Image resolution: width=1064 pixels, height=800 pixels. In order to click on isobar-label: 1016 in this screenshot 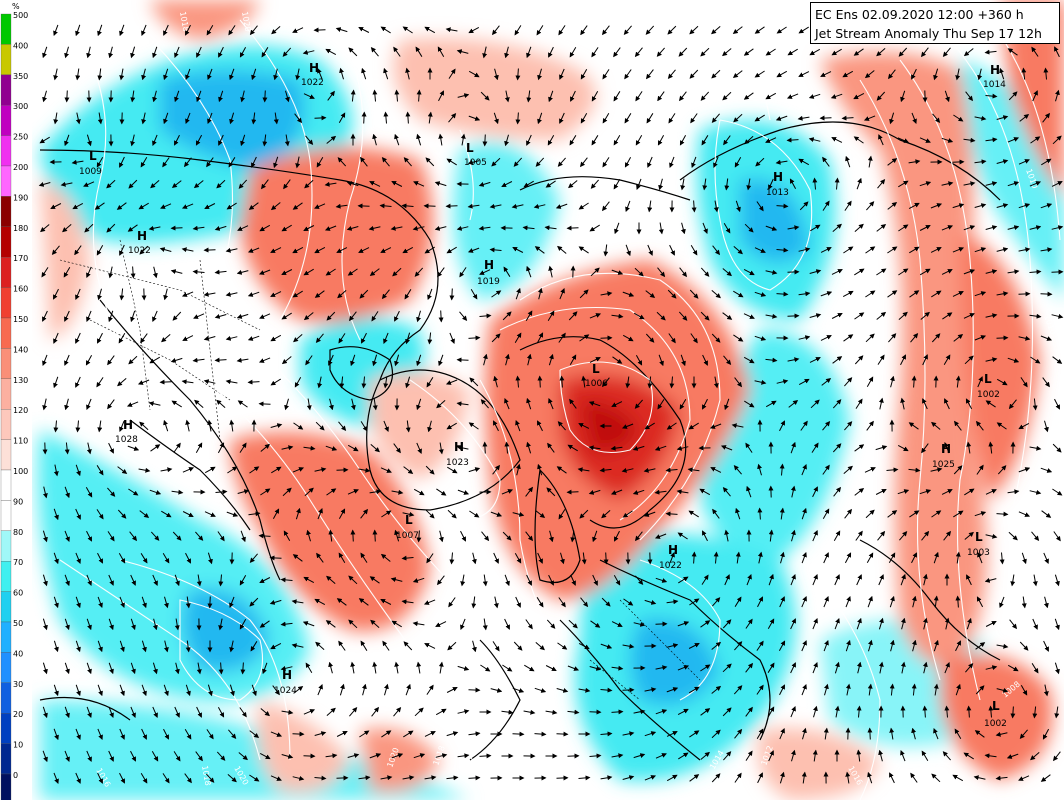, I will do `click(540, 772)`.